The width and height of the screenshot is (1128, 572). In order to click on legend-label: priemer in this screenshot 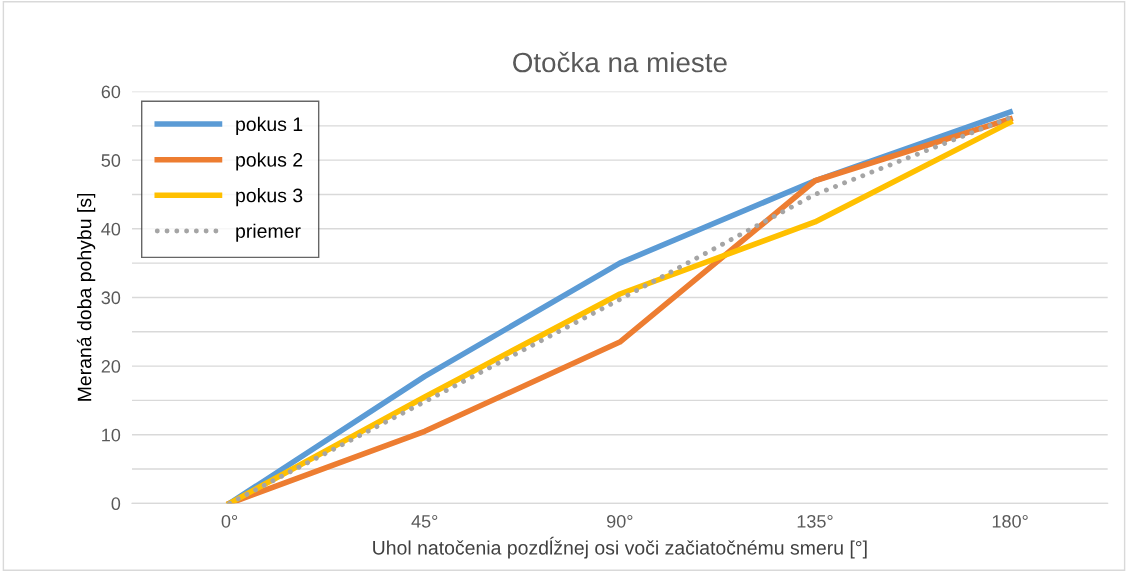, I will do `click(268, 232)`.